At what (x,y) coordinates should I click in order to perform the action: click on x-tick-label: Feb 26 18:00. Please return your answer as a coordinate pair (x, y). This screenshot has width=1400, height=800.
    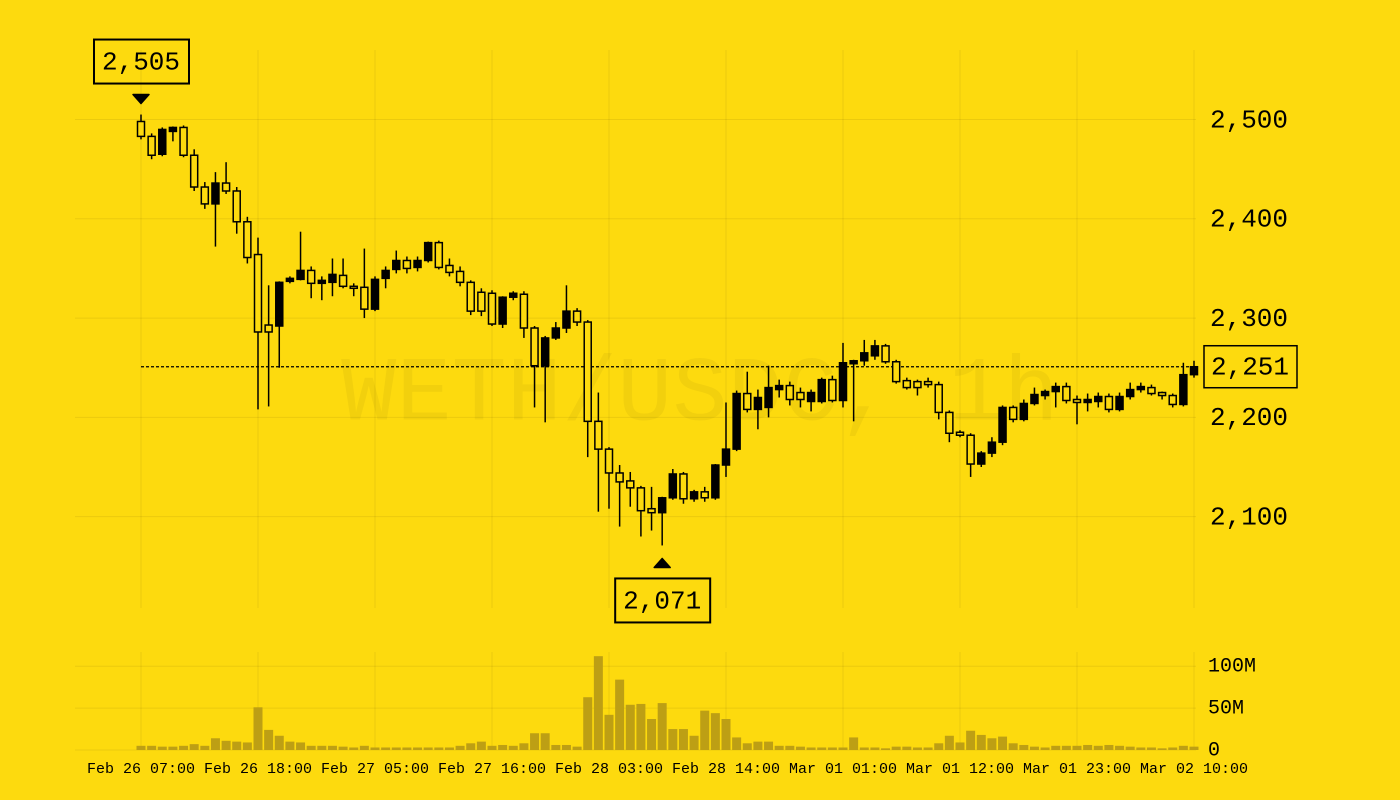
    Looking at the image, I should click on (258, 769).